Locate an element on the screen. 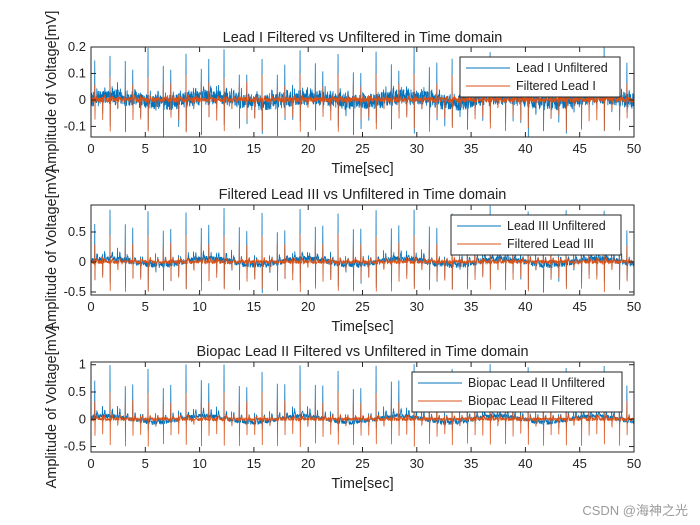  panel-3-ytick-label-0: -0.5 is located at coordinates (75, 446).